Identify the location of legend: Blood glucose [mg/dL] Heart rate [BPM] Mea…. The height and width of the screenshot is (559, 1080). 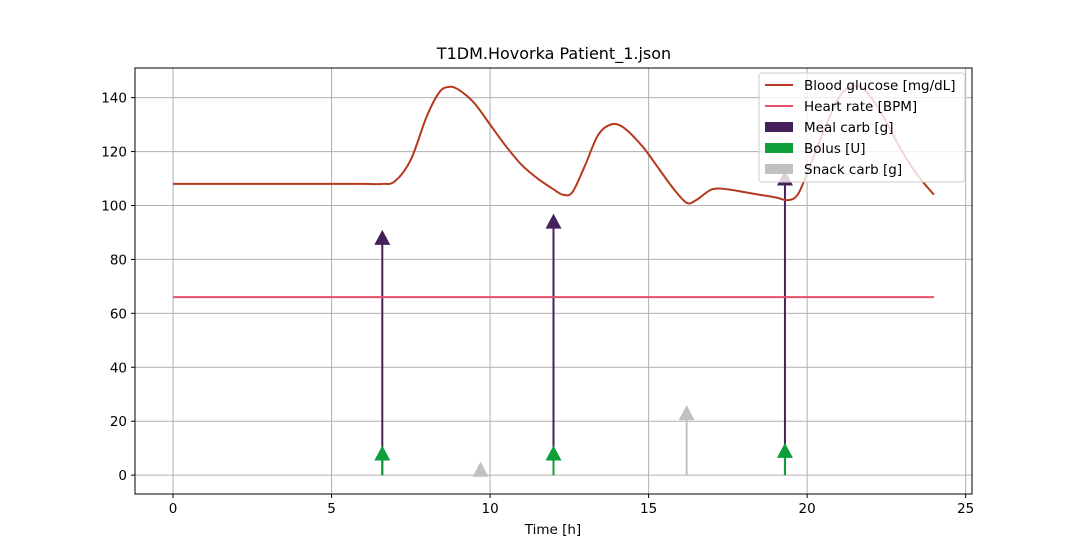
(862, 127).